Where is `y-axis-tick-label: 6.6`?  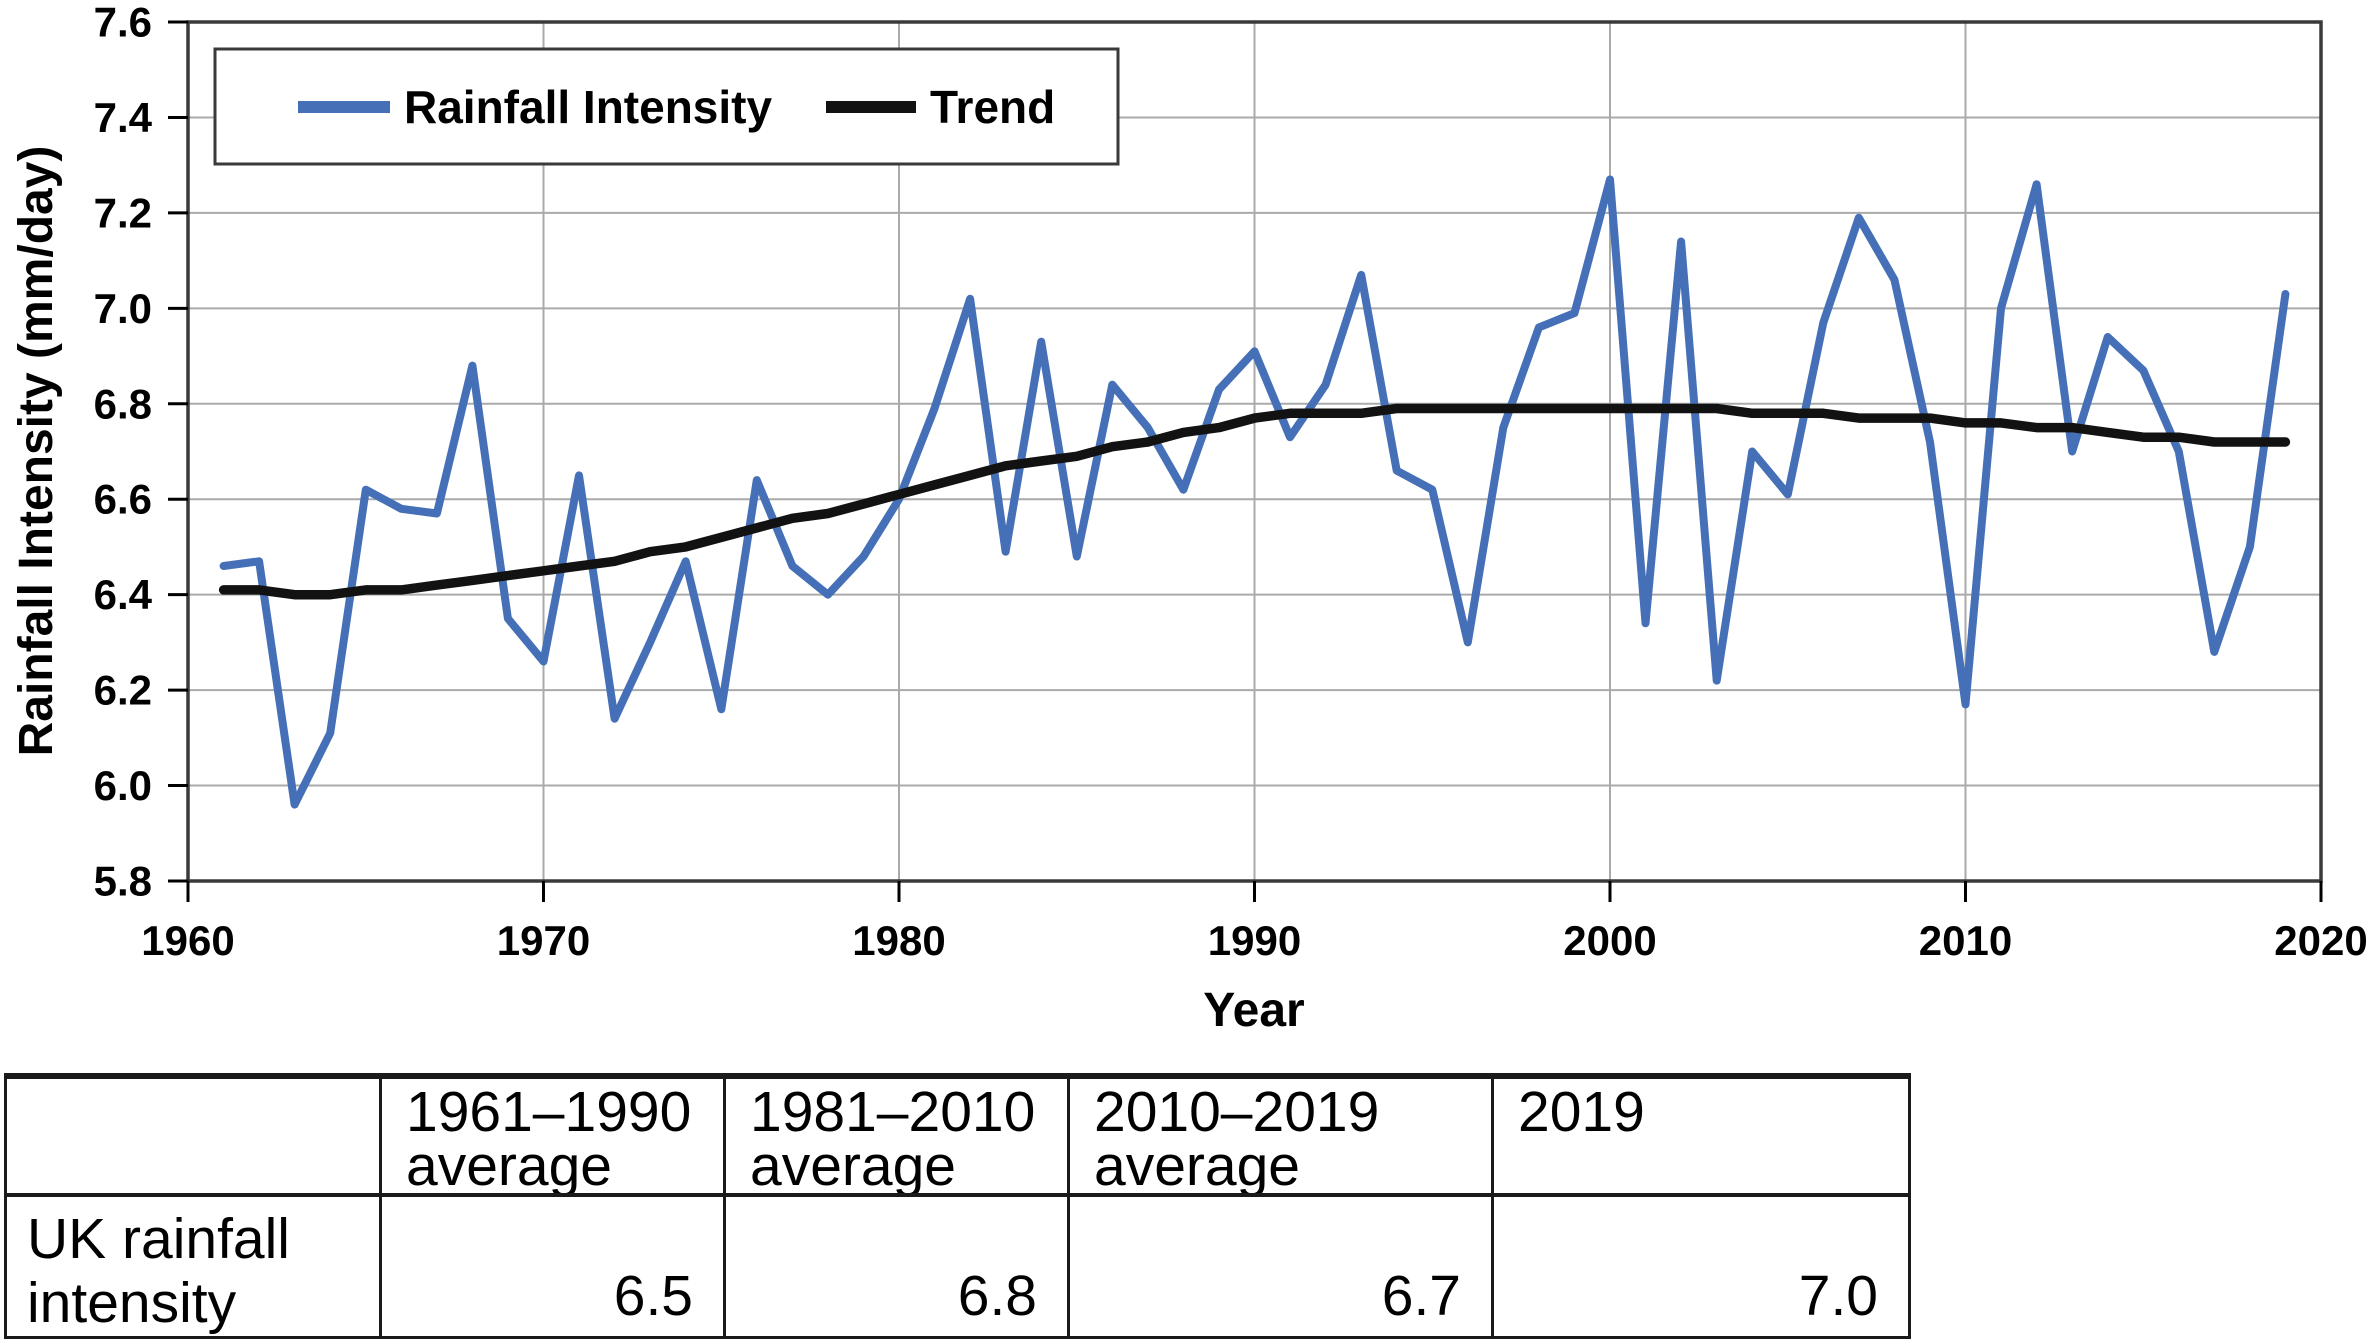
y-axis-tick-label: 6.6 is located at coordinates (123, 499).